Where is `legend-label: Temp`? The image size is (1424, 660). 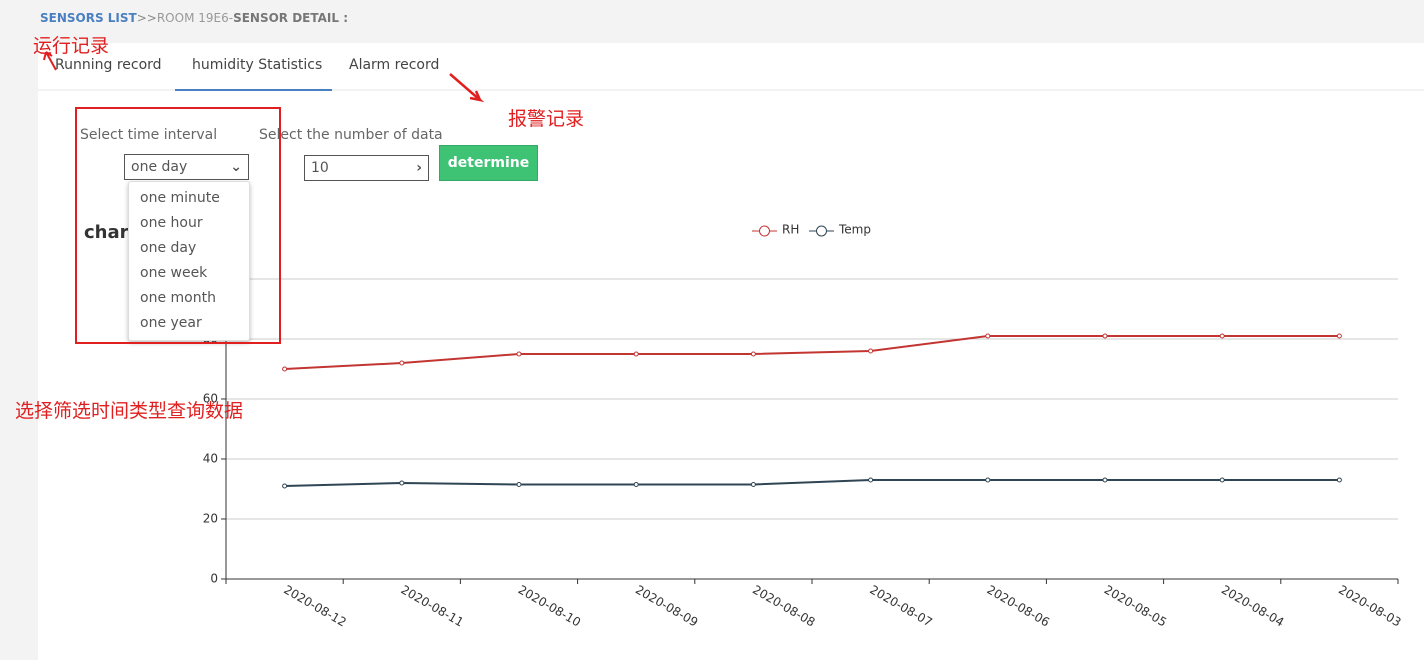 legend-label: Temp is located at coordinates (854, 230).